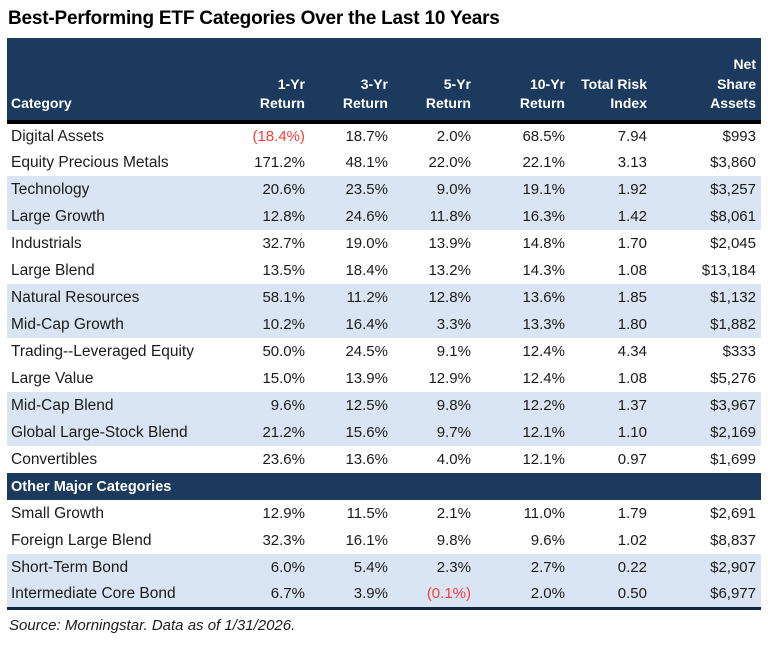 Image resolution: width=768 pixels, height=652 pixels. Describe the element at coordinates (271, 567) in the screenshot. I see `cell-1yr-return: 6.0%` at that location.